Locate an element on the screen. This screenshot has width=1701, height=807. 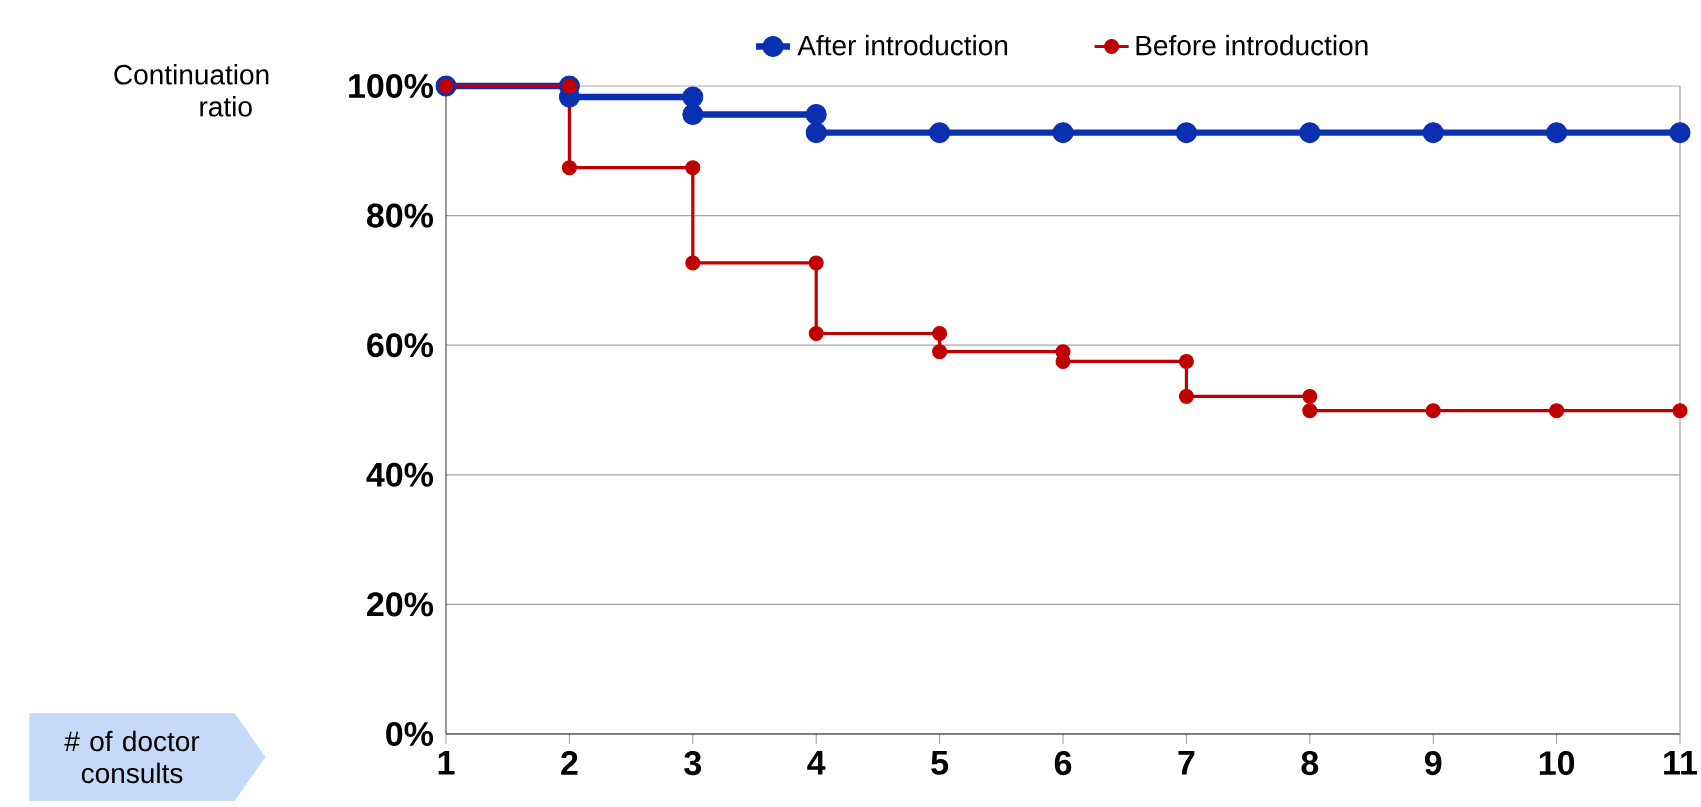
x-tick-label: 11 is located at coordinates (1681, 763).